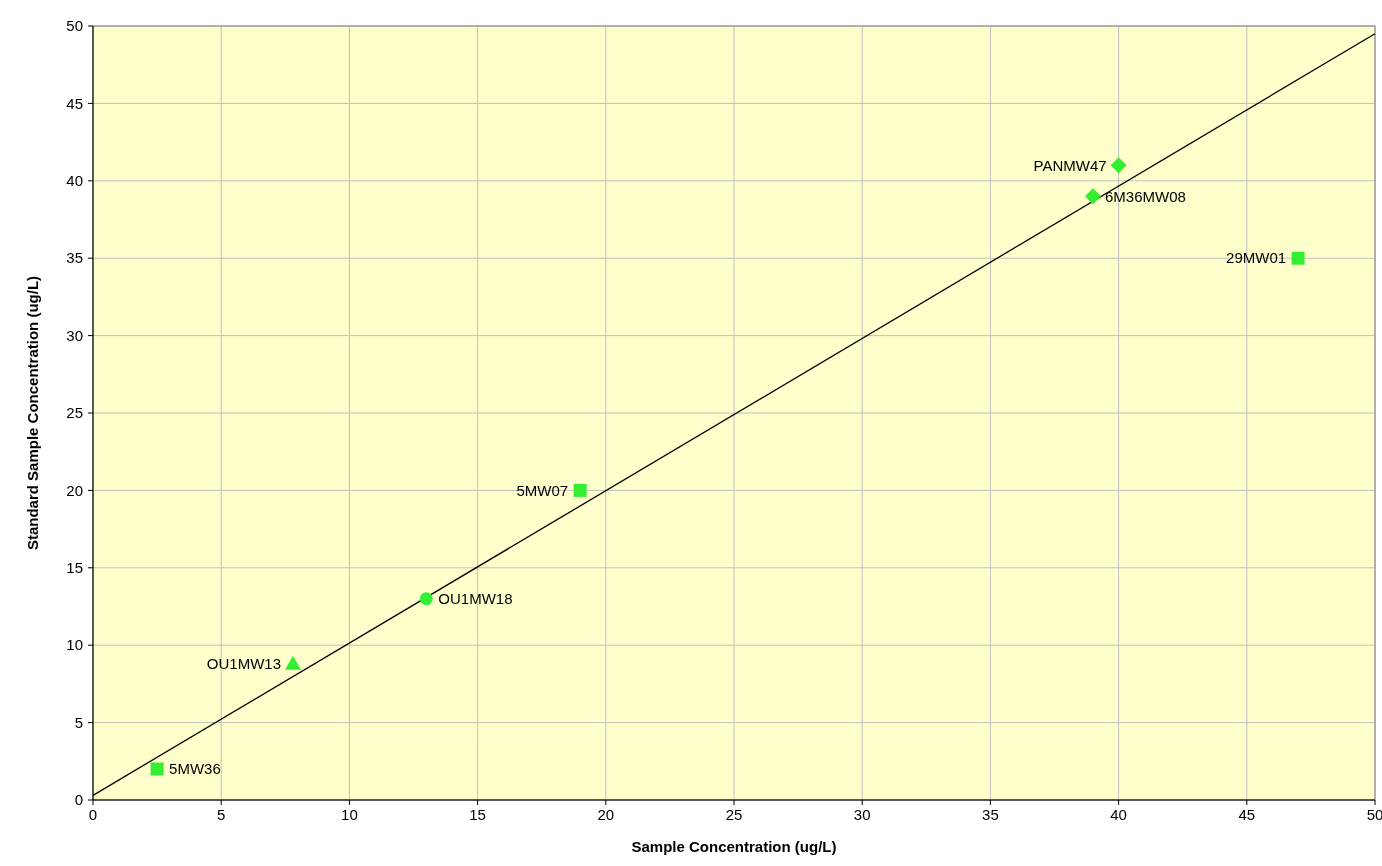 The height and width of the screenshot is (866, 1382). What do you see at coordinates (734, 846) in the screenshot?
I see `x-axis-title: Sample Concentration (ug/L)` at bounding box center [734, 846].